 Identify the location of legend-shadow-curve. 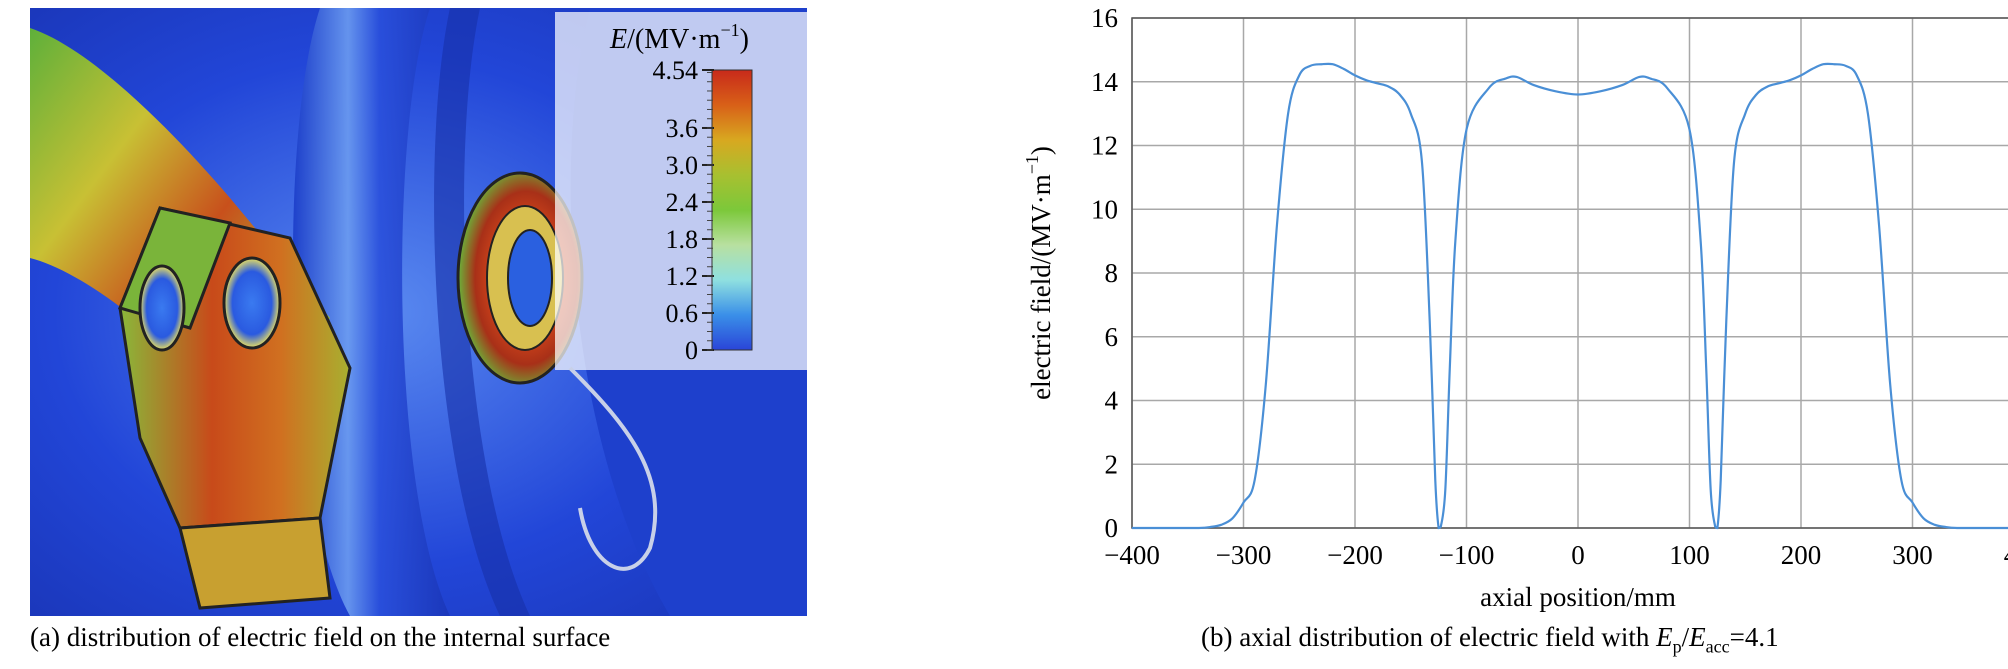
(613, 468).